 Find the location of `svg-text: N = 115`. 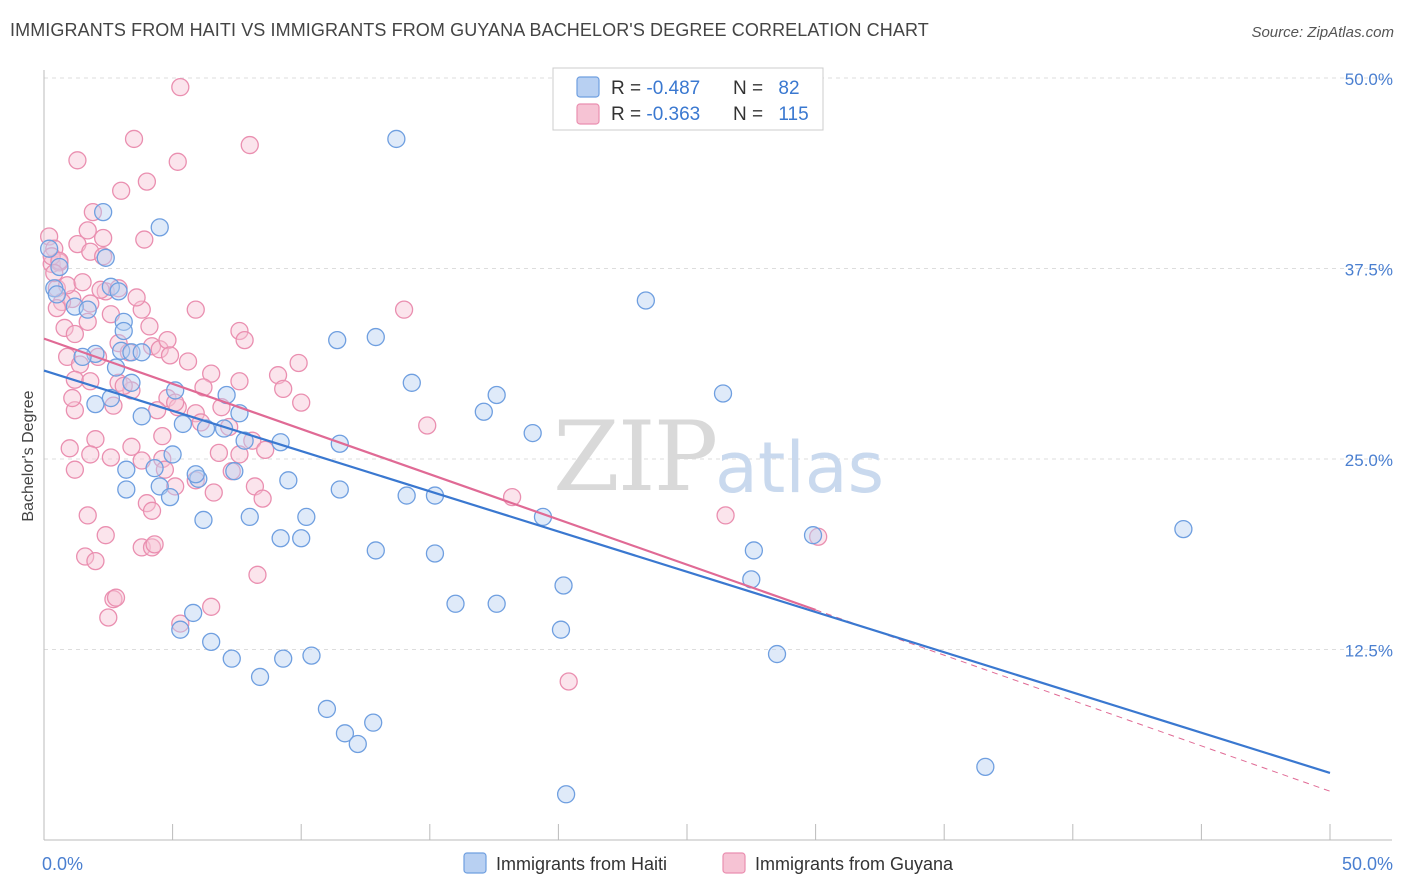

svg-text: N = 115 is located at coordinates (771, 114).